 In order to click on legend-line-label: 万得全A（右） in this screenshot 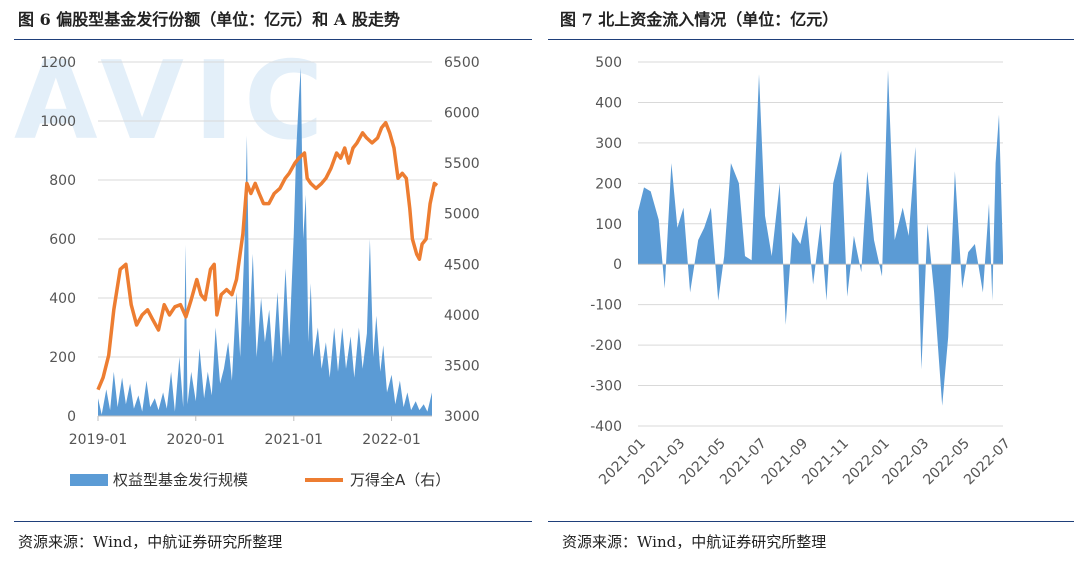, I will do `click(400, 480)`.